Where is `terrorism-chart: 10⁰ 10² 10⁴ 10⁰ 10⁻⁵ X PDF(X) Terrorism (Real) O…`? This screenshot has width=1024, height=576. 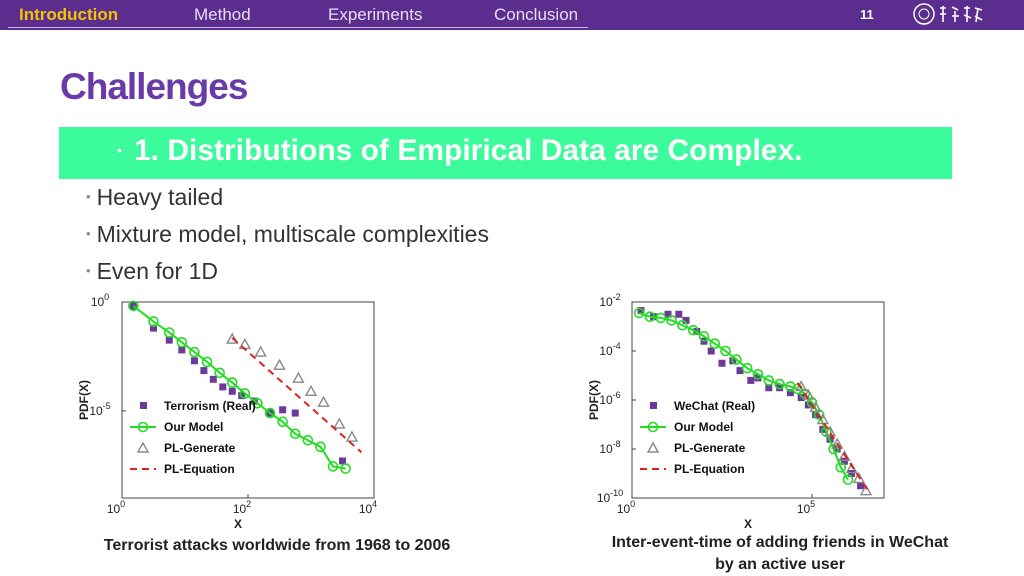
terrorism-chart: 10⁰ 10² 10⁴ 10⁰ 10⁻⁵ X PDF(X) Terrorism (Real) O… is located at coordinates (227, 411).